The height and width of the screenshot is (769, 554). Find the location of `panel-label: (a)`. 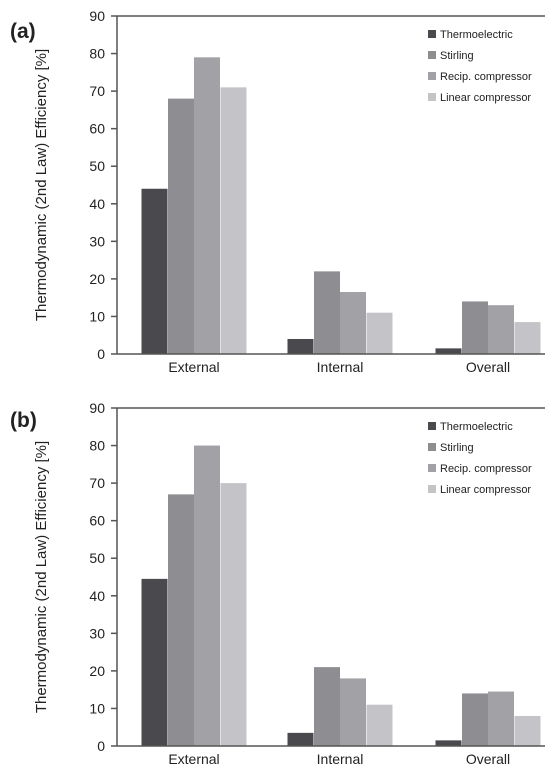

panel-label: (a) is located at coordinates (23, 31).